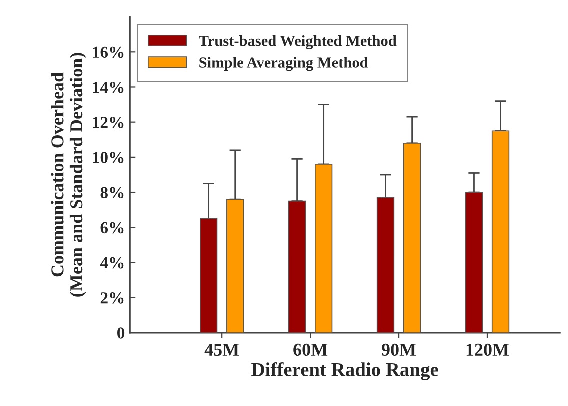 The image size is (568, 406). I want to click on x-tick-label: 60M, so click(311, 350).